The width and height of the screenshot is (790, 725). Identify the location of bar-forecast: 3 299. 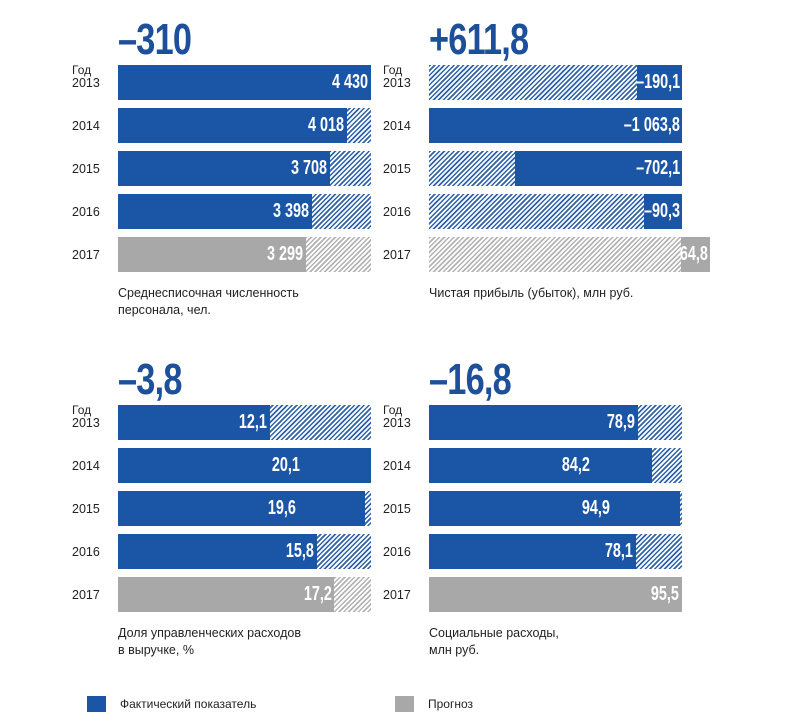
(244, 254).